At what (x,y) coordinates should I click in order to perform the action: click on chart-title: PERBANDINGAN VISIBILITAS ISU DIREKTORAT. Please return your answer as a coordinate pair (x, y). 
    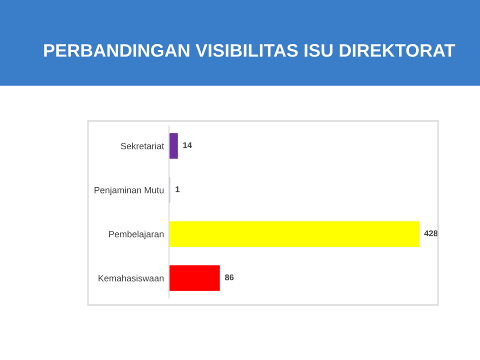
    Looking at the image, I should click on (250, 50).